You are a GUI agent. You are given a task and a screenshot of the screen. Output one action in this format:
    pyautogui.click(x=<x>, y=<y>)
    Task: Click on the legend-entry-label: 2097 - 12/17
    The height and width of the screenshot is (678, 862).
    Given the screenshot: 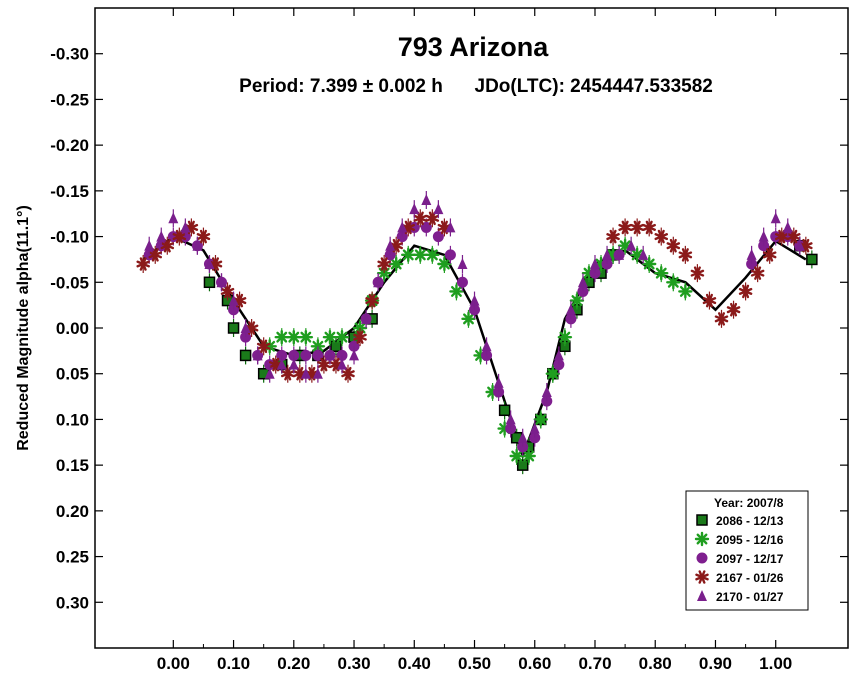 What is the action you would take?
    pyautogui.click(x=750, y=559)
    